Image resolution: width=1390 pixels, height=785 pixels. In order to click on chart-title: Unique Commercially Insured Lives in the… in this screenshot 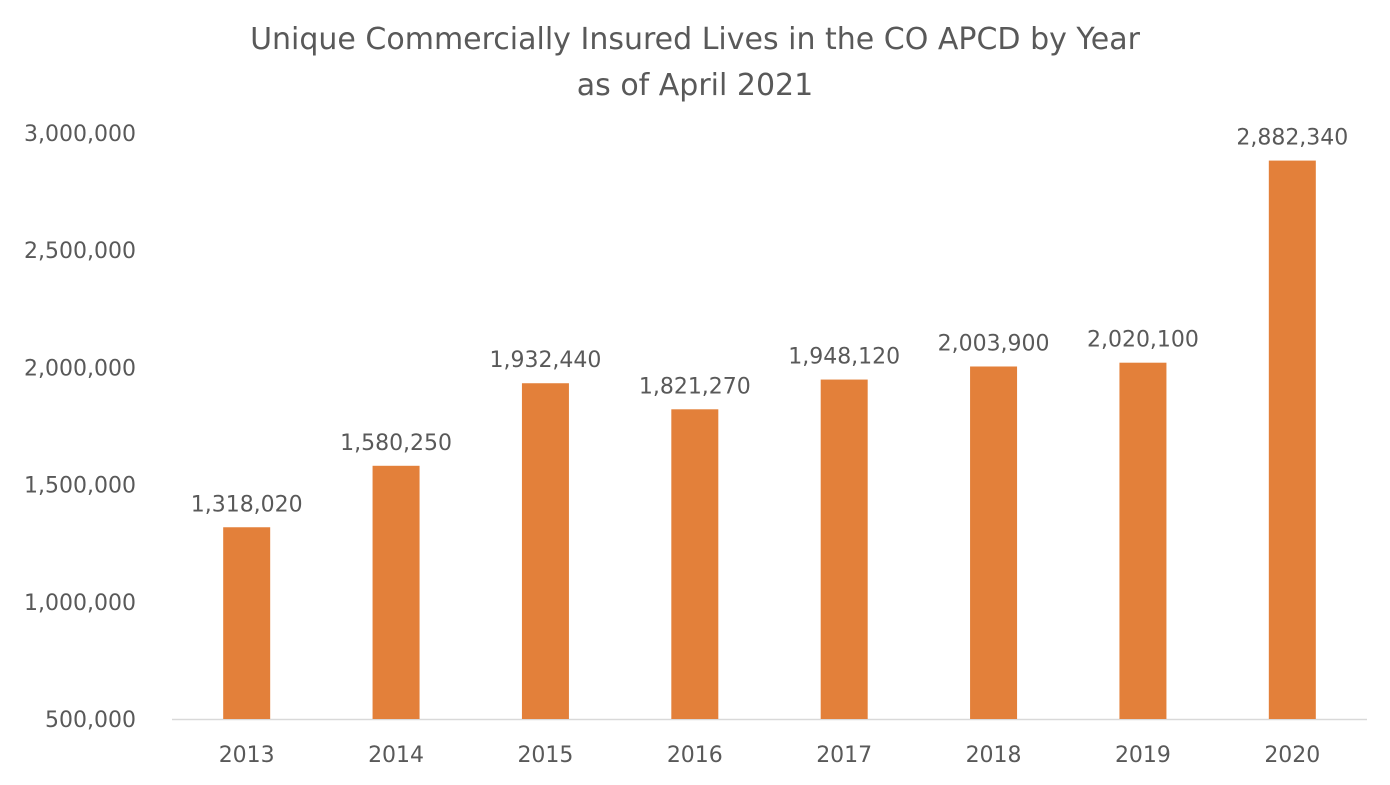, I will do `click(695, 39)`.